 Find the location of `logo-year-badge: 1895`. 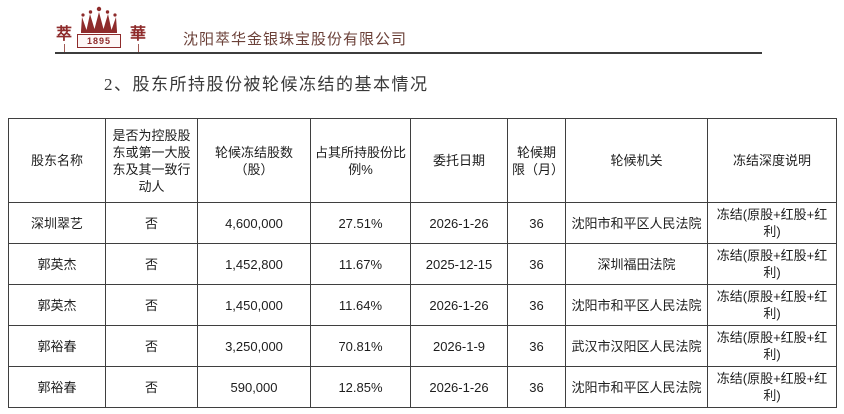

logo-year-badge: 1895 is located at coordinates (99, 41).